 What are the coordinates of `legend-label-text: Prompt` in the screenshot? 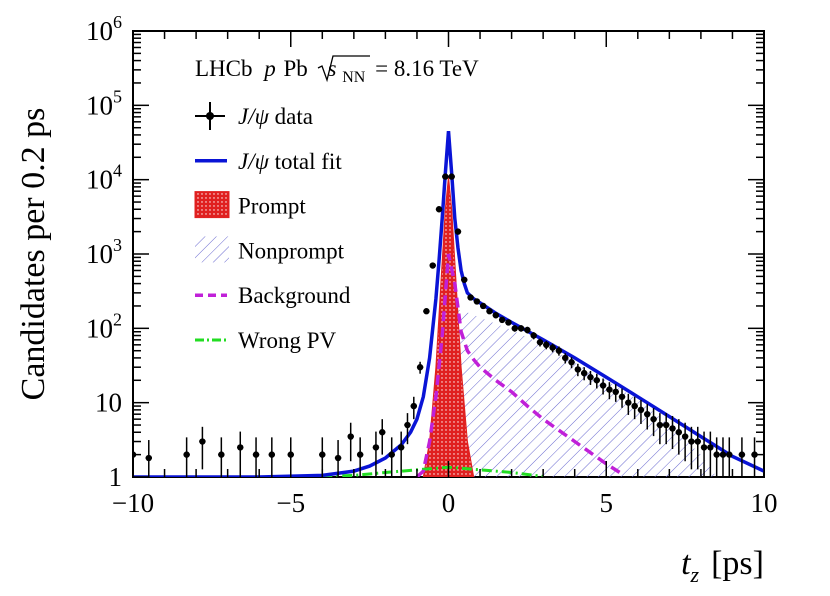 It's located at (272, 206).